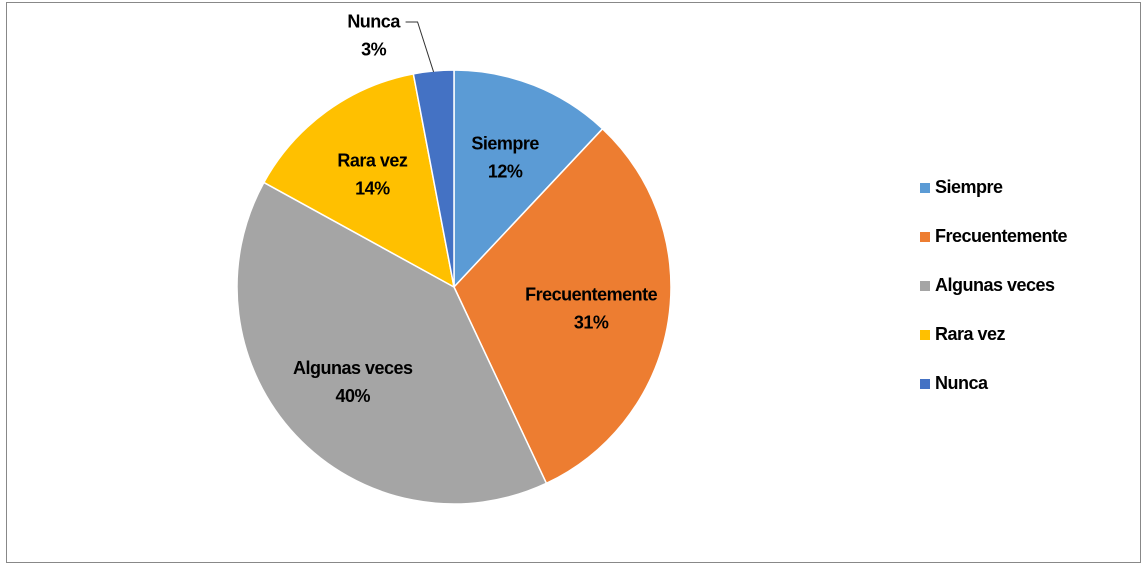  I want to click on legend-label: Frecuentemente, so click(1001, 236).